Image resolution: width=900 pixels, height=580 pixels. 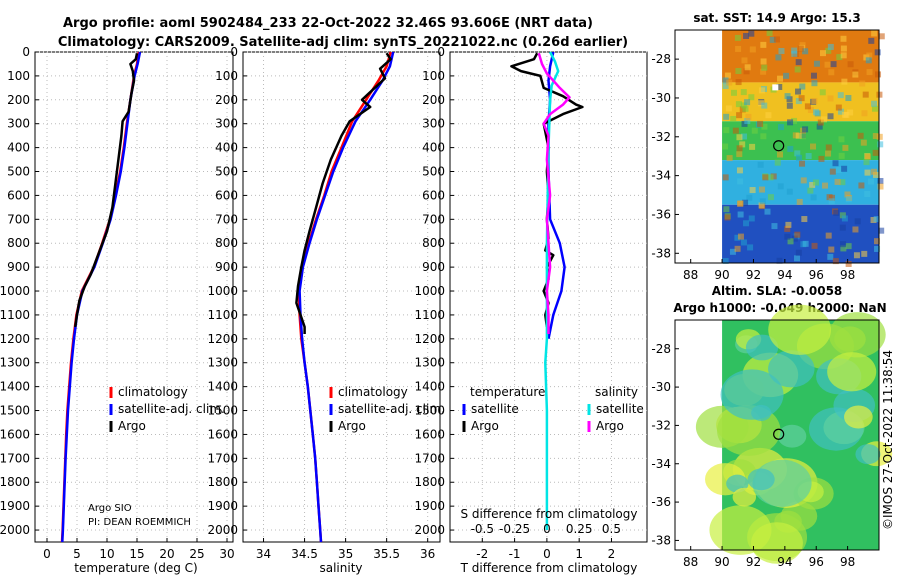 I want to click on depth-tick-label: 100, so click(x=433, y=76).